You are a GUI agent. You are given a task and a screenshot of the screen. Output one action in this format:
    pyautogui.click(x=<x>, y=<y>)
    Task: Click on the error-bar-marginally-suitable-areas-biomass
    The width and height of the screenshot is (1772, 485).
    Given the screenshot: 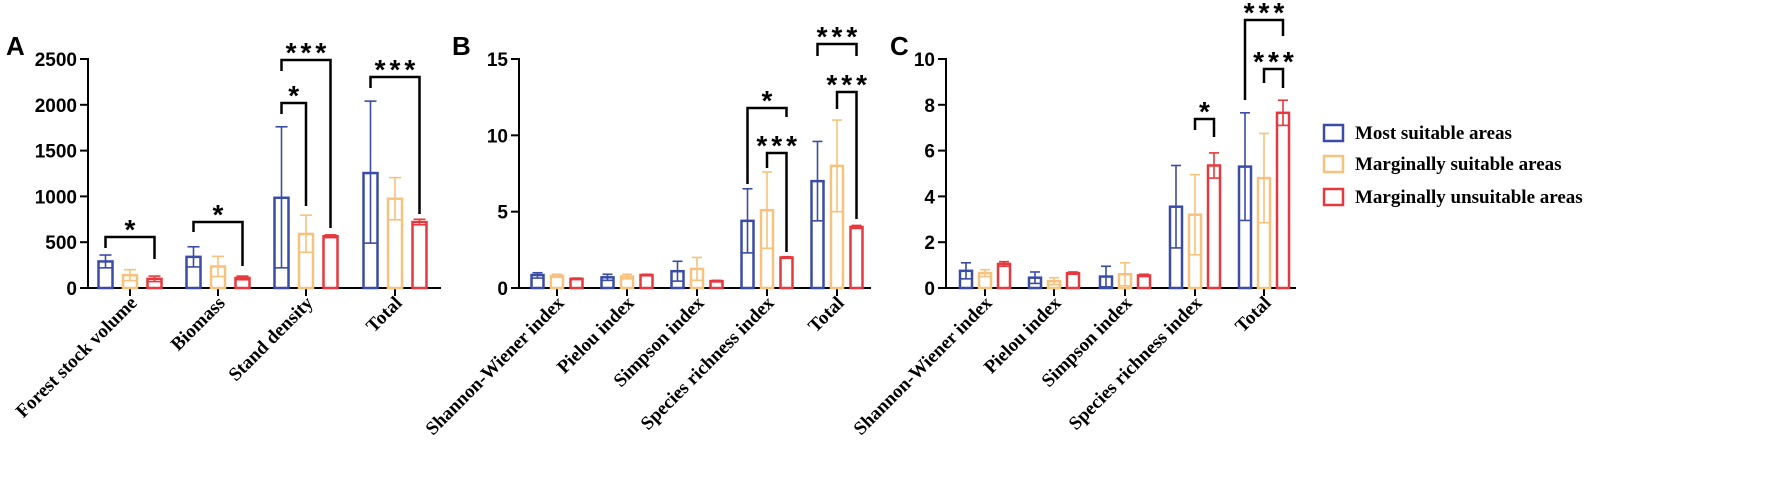 What is the action you would take?
    pyautogui.click(x=218, y=266)
    